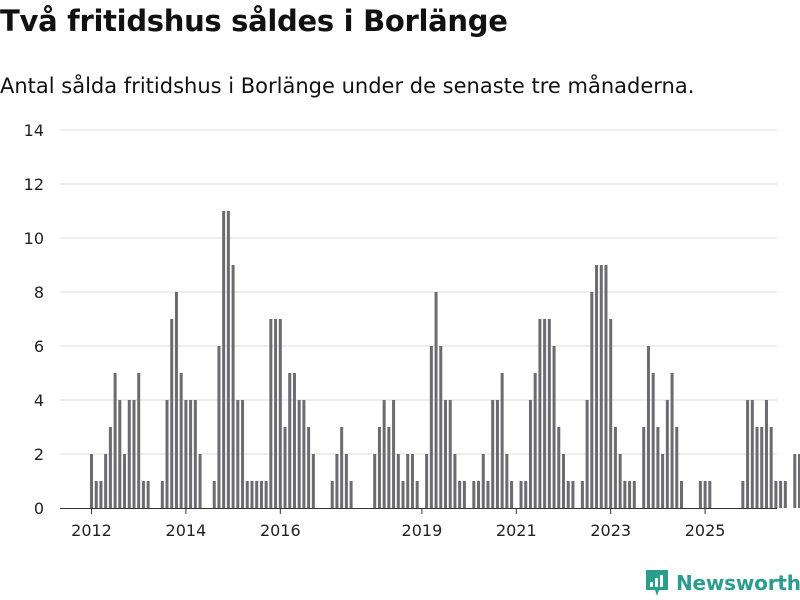  What do you see at coordinates (34, 130) in the screenshot?
I see `y-tick-label: 14` at bounding box center [34, 130].